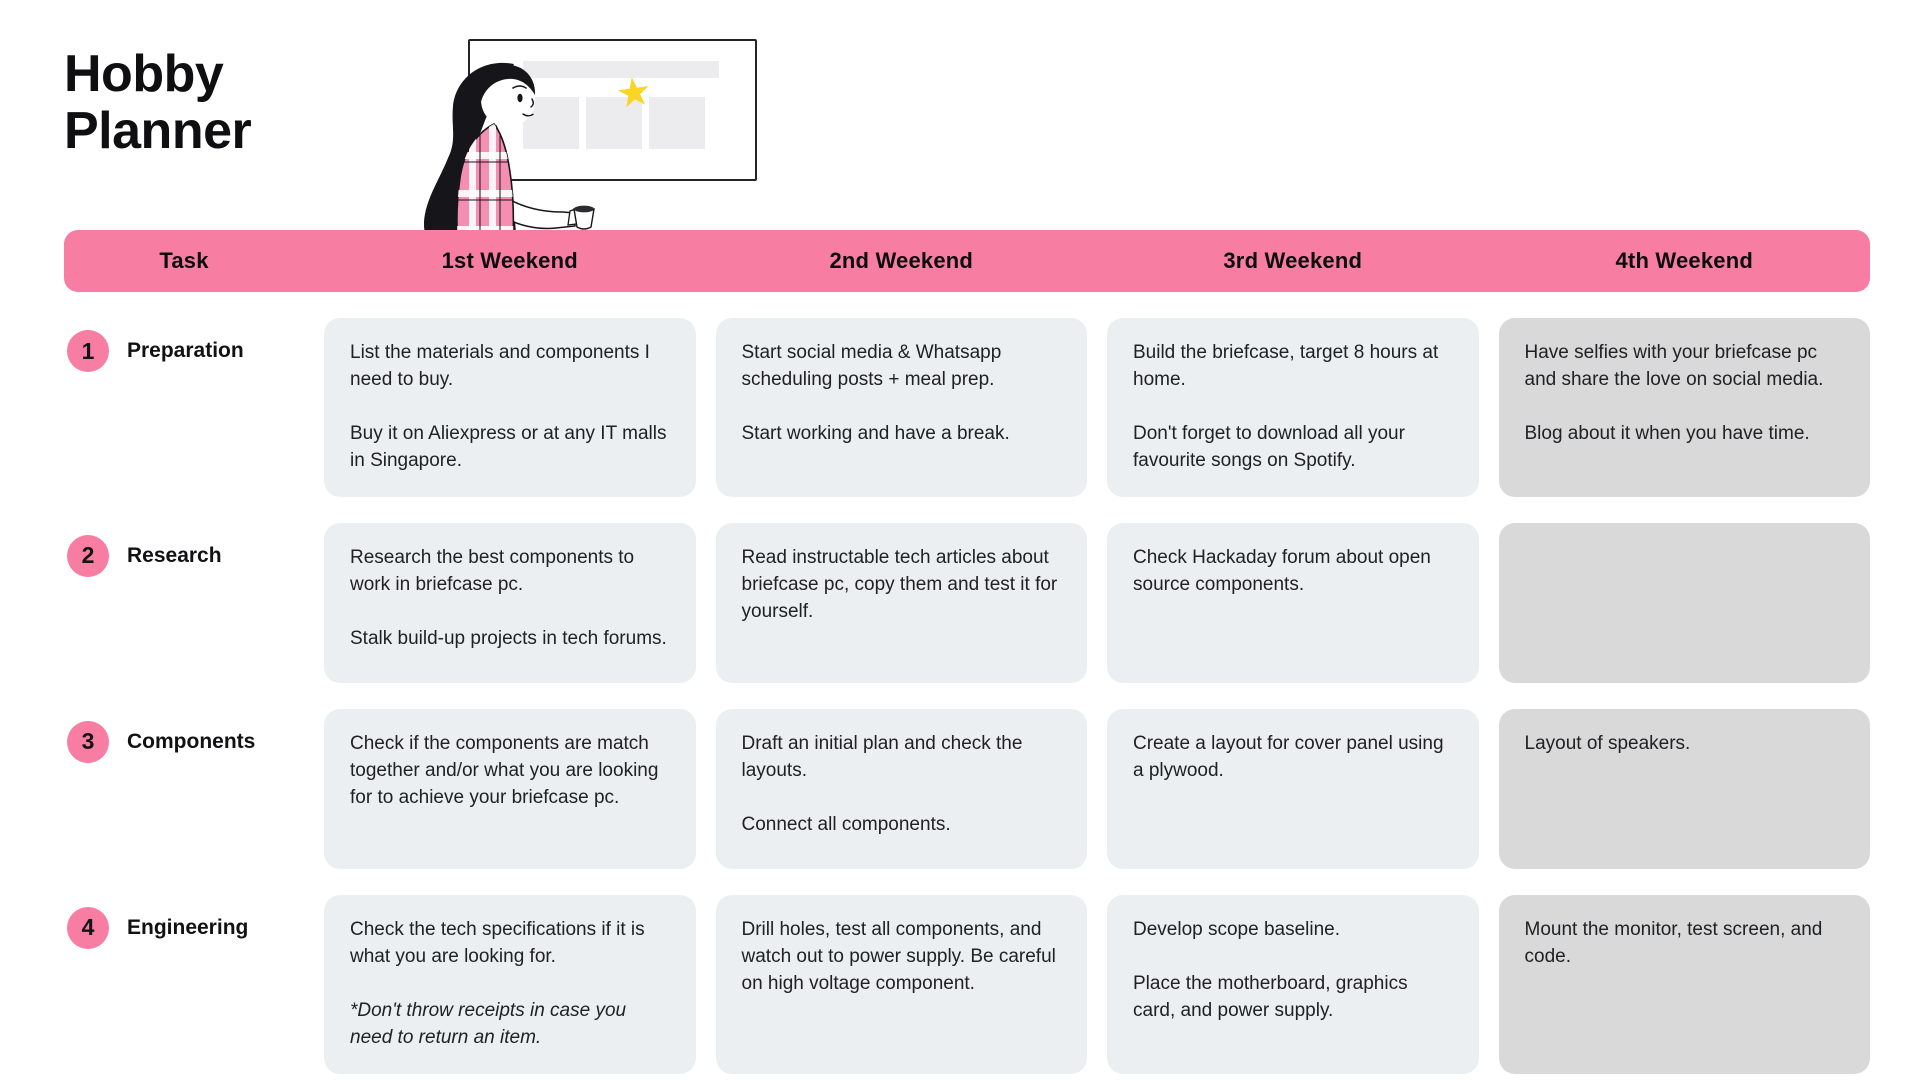  Describe the element at coordinates (174, 555) in the screenshot. I see `task-label: Research` at that location.